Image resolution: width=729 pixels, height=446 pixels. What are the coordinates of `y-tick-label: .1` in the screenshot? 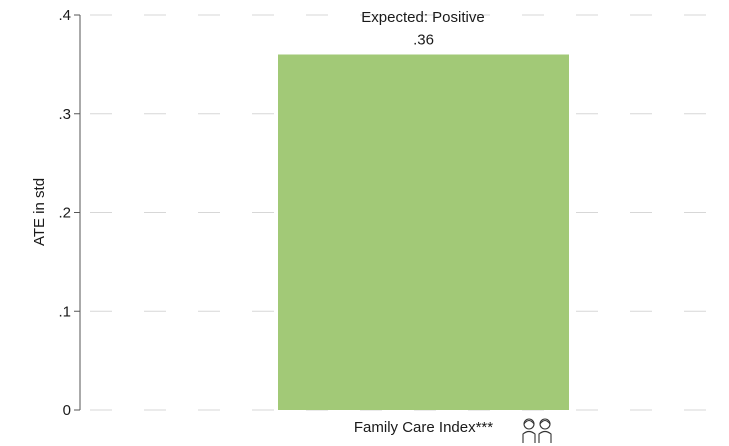 It's located at (64, 311).